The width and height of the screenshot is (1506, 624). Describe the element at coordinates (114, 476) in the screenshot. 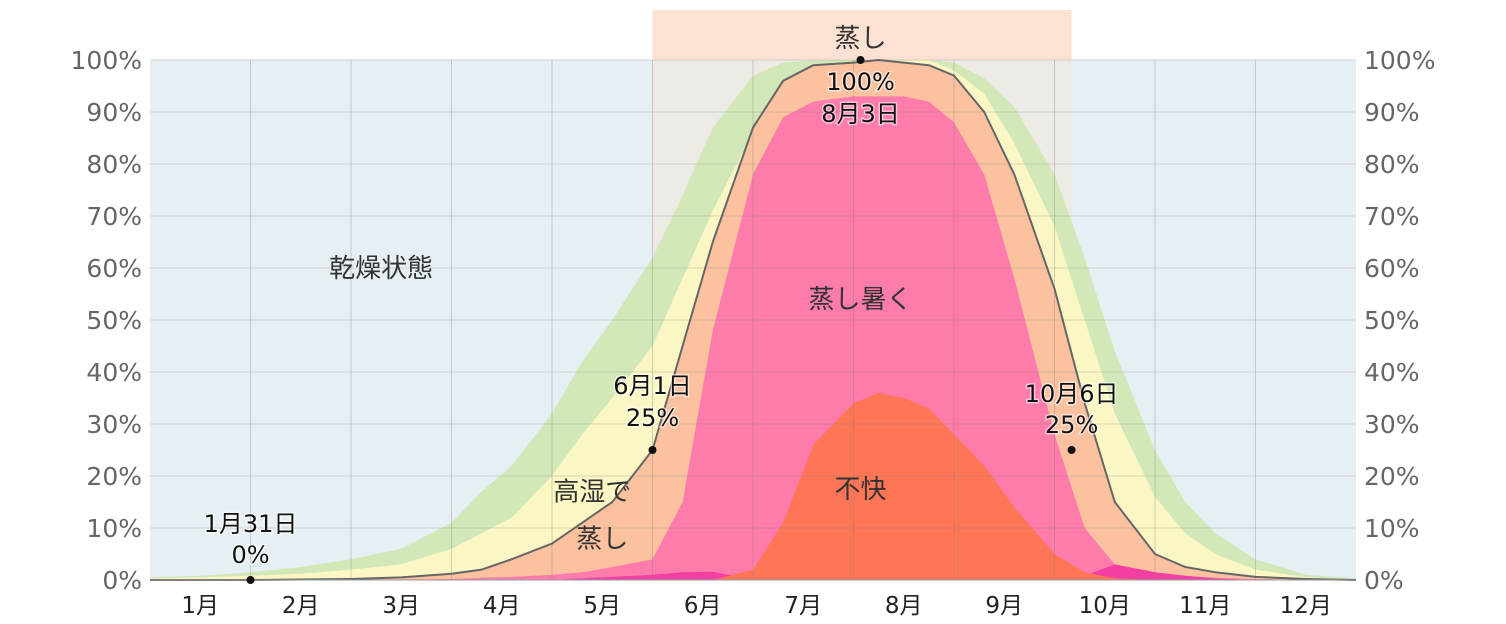

I see `y-tick-label-left: 20%` at that location.